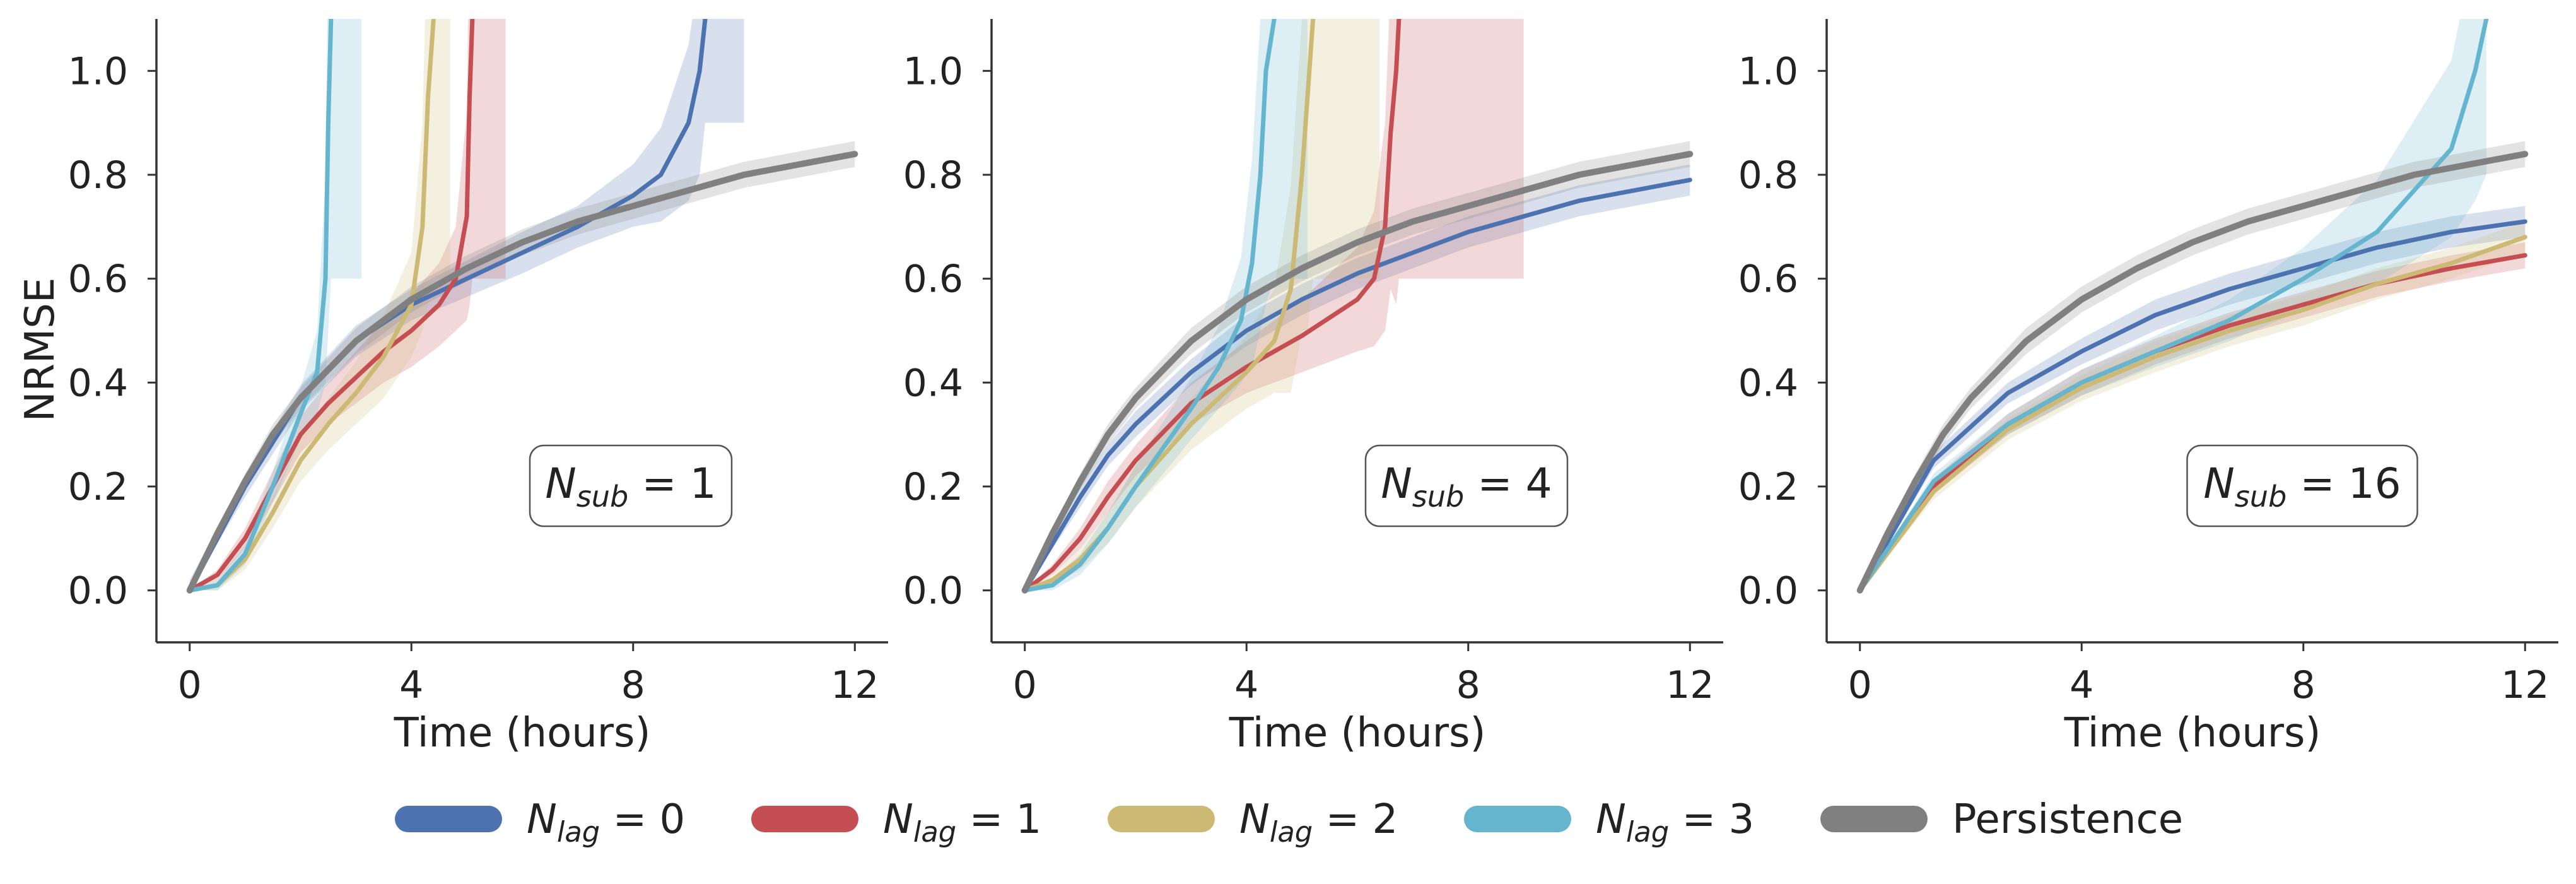 The height and width of the screenshot is (884, 2576). I want to click on legend-item: Nlag = 1, so click(896, 822).